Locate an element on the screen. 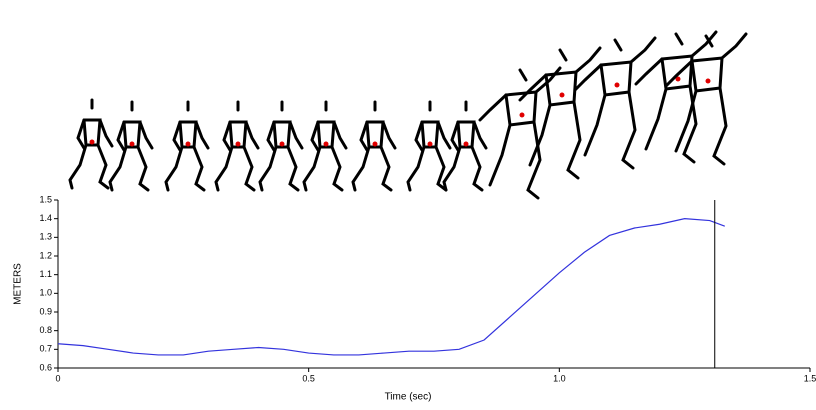 Image resolution: width=816 pixels, height=410 pixels. x-axis-label: Time (sec) is located at coordinates (408, 397).